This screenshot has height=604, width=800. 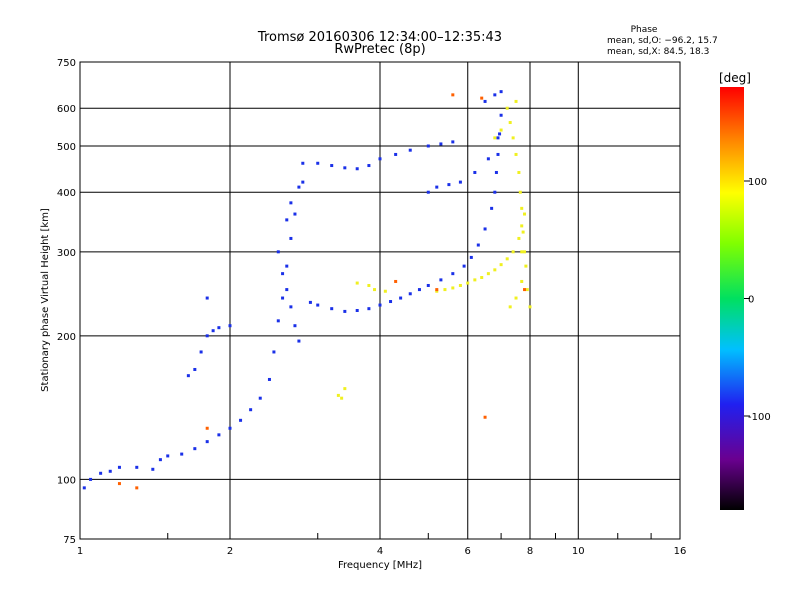 I want to click on x-tick-label: 2, so click(x=230, y=551).